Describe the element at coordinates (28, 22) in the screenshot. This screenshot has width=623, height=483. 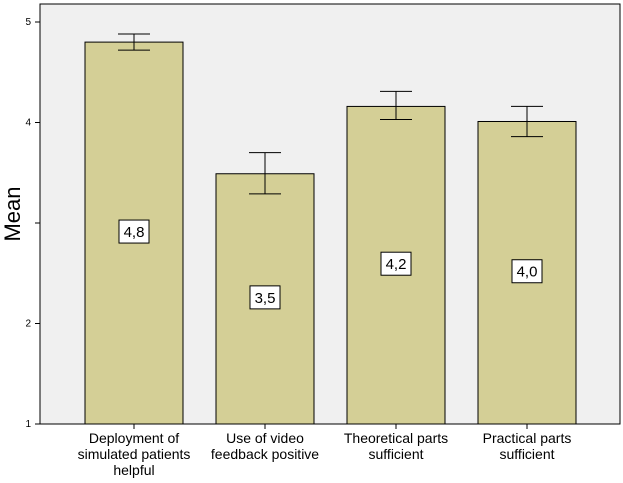
I see `y-tick-label: 5` at that location.